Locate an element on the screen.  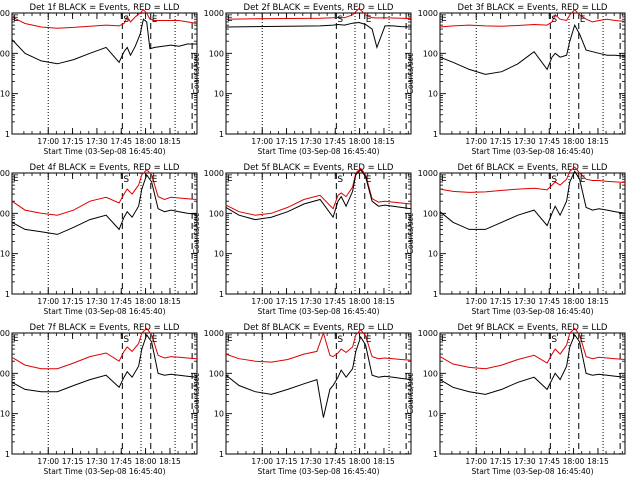
panel-title: Det 4f BLACK = Events, RED = LLD is located at coordinates (105, 168).